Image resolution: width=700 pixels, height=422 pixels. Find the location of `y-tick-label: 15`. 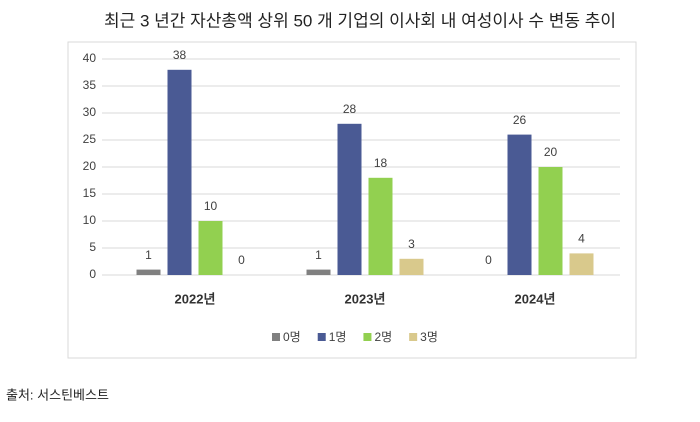

y-tick-label: 15 is located at coordinates (90, 193).